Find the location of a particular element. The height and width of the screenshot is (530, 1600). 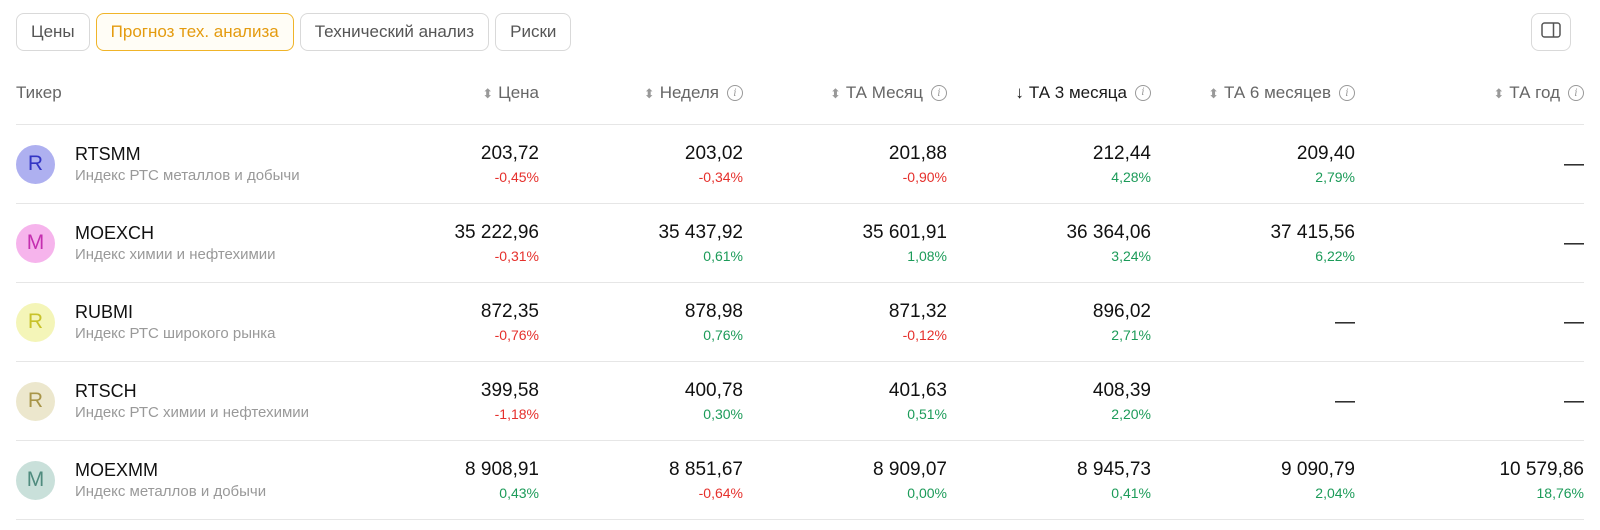

cell-value: 212,44 is located at coordinates (1121, 153).